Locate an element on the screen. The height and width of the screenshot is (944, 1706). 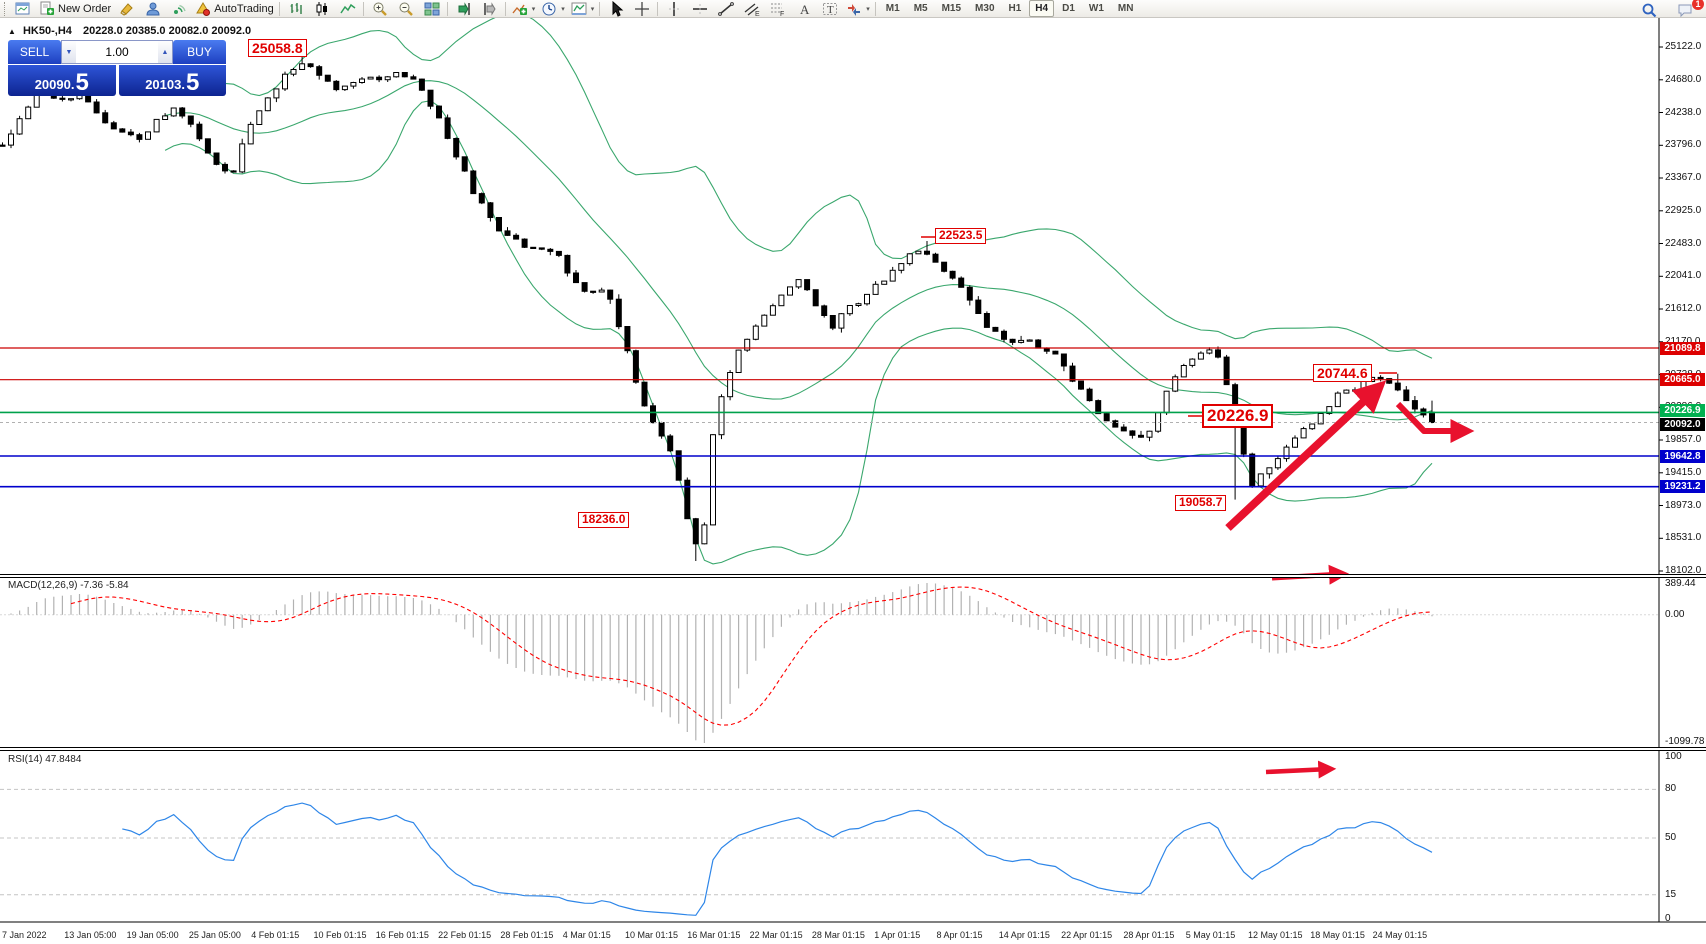
buy-price: 20103. 5 is located at coordinates (172, 80).